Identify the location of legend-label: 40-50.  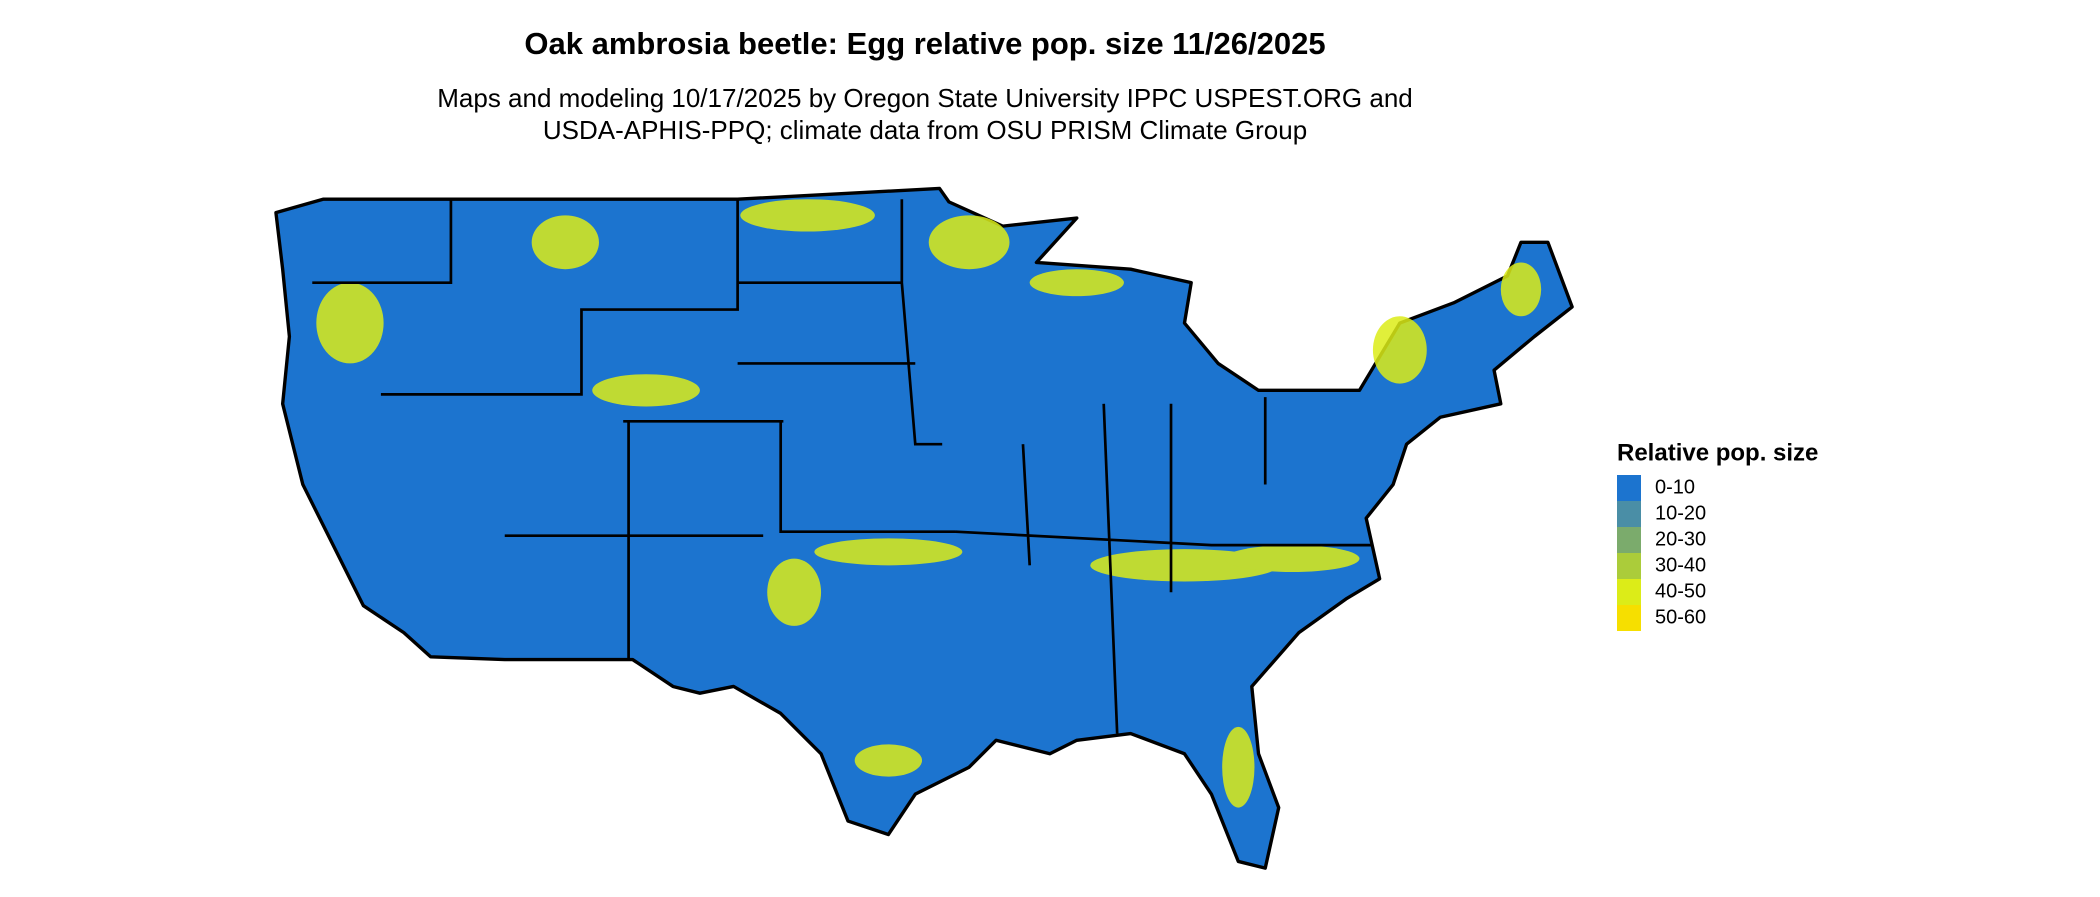
(1680, 591).